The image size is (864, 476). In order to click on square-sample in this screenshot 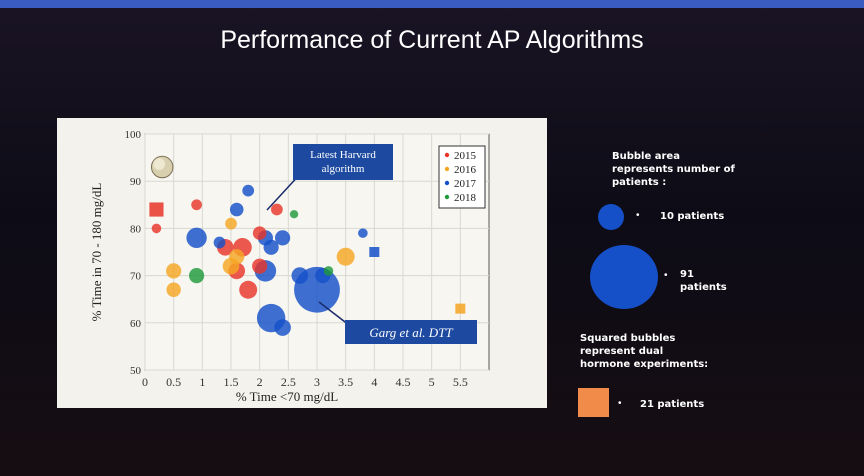, I will do `click(593, 402)`.